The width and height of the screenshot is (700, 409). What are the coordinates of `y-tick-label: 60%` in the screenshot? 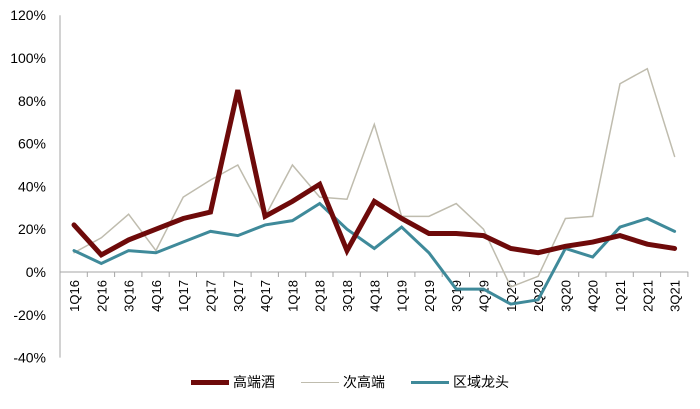 It's located at (32, 144).